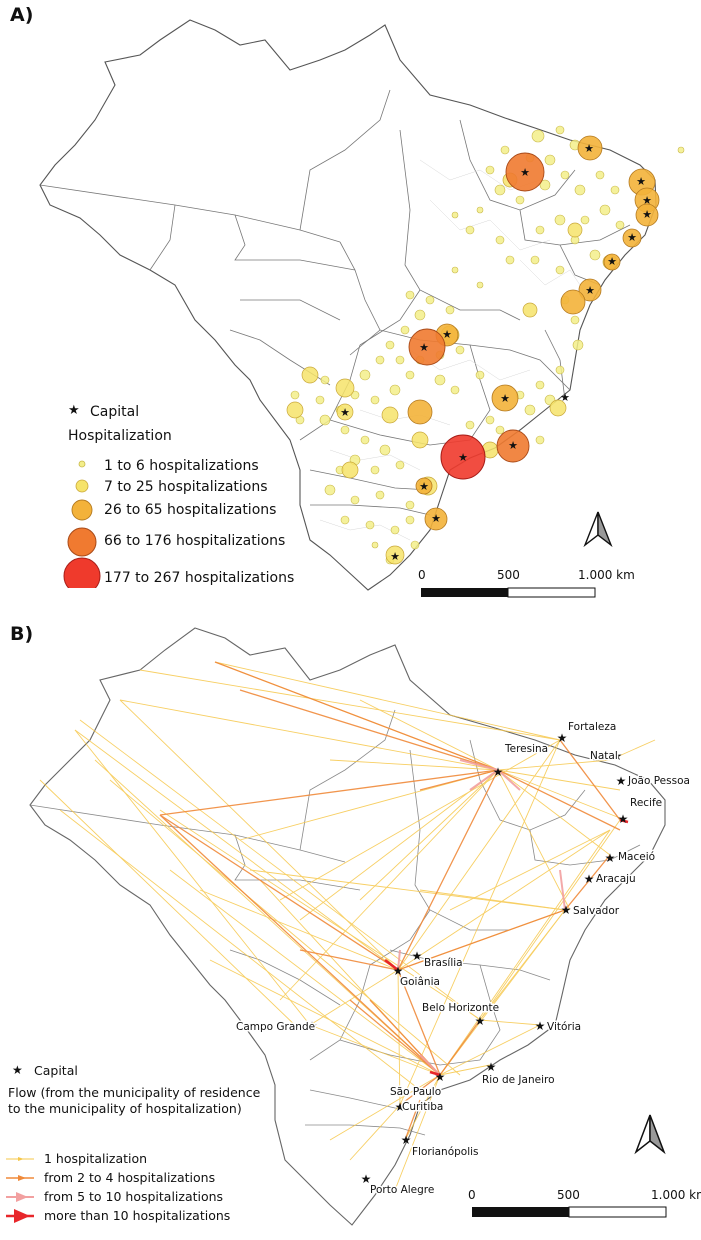  I want to click on legend-b-class-1: 1 hospitalization, so click(96, 1158).